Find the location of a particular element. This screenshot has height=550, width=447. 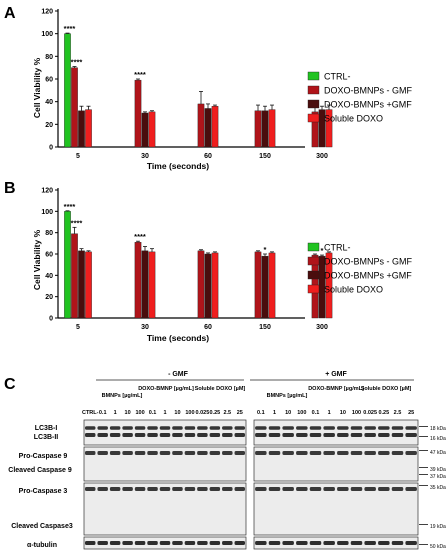

kda-47: 47 kDa is located at coordinates (438, 453).